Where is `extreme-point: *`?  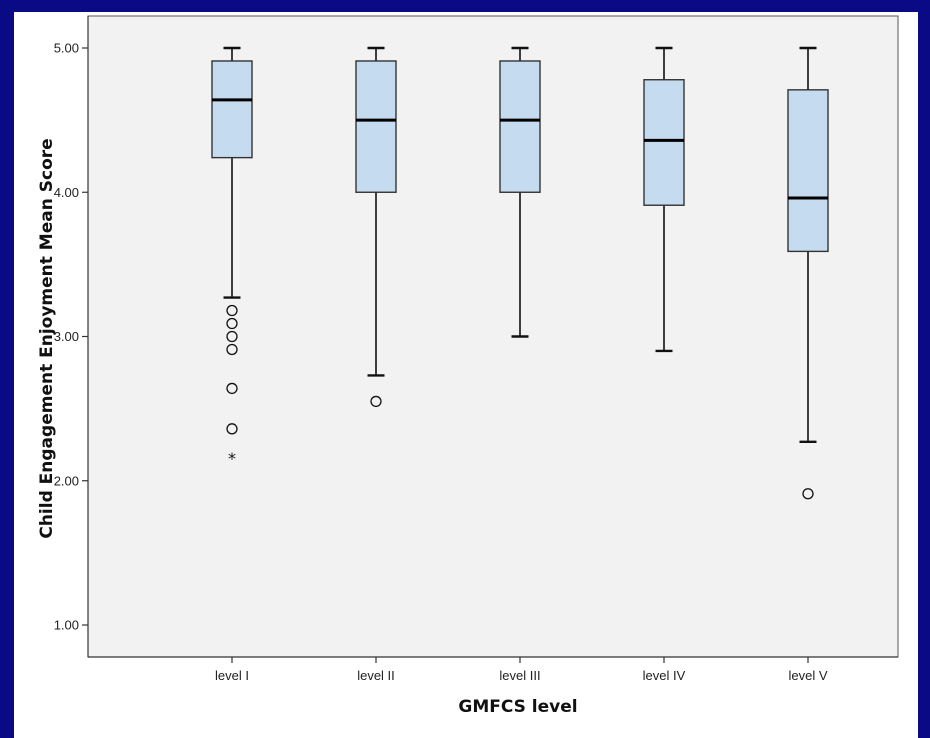 extreme-point: * is located at coordinates (232, 458).